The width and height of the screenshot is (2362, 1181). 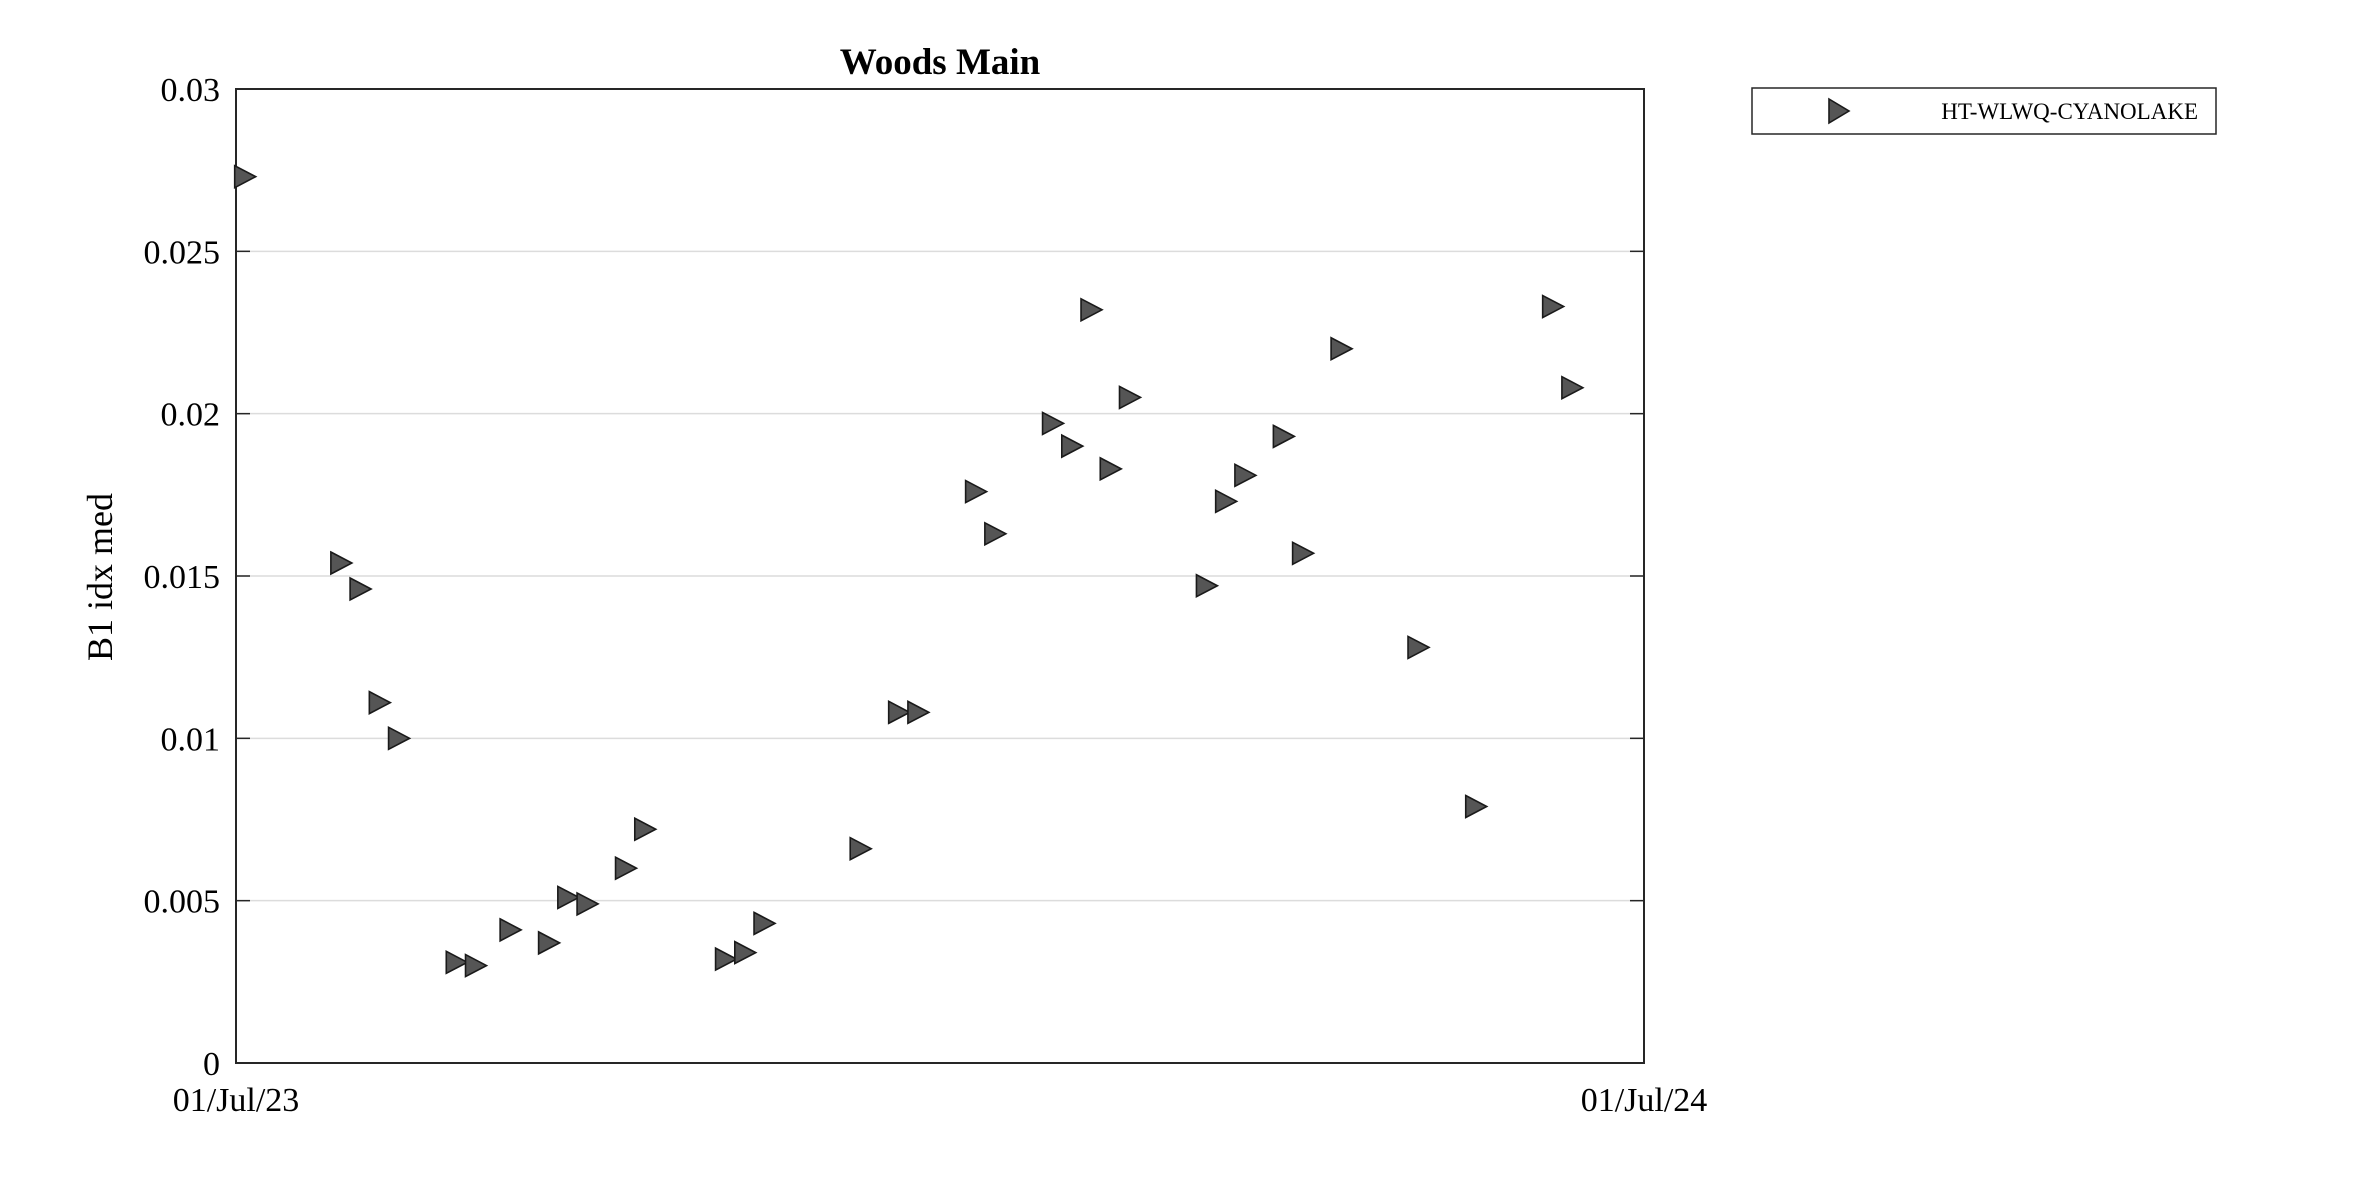 What do you see at coordinates (236, 1100) in the screenshot?
I see `x-tick-label: 01/Jul/23` at bounding box center [236, 1100].